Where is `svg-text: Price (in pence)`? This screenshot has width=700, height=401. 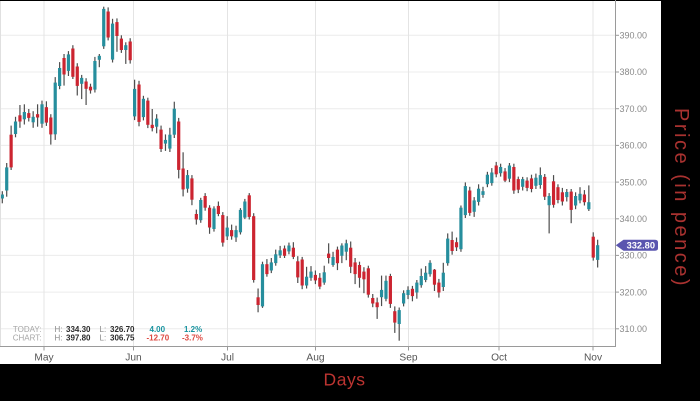 svg-text: Price (in pence) is located at coordinates (681, 198).